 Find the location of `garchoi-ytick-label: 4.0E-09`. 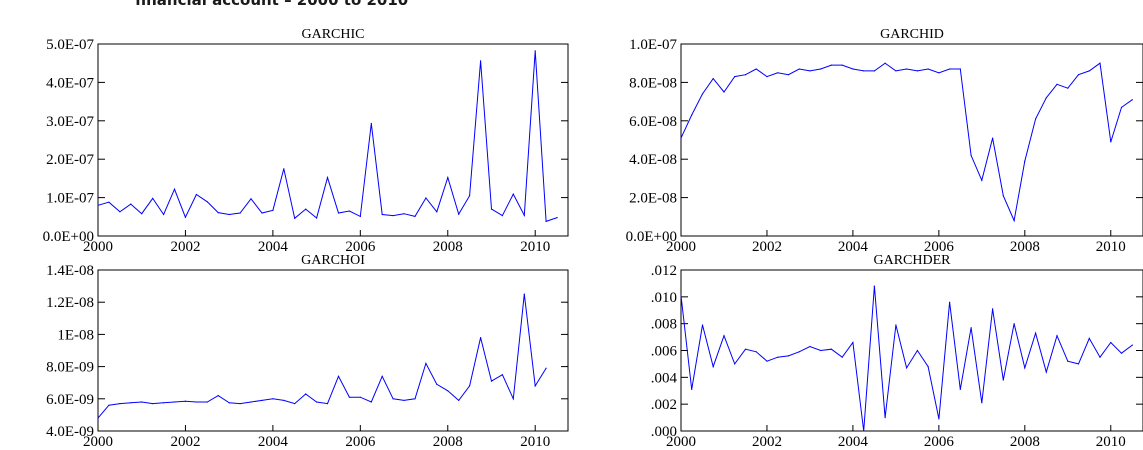

garchoi-ytick-label: 4.0E-09 is located at coordinates (70, 432).